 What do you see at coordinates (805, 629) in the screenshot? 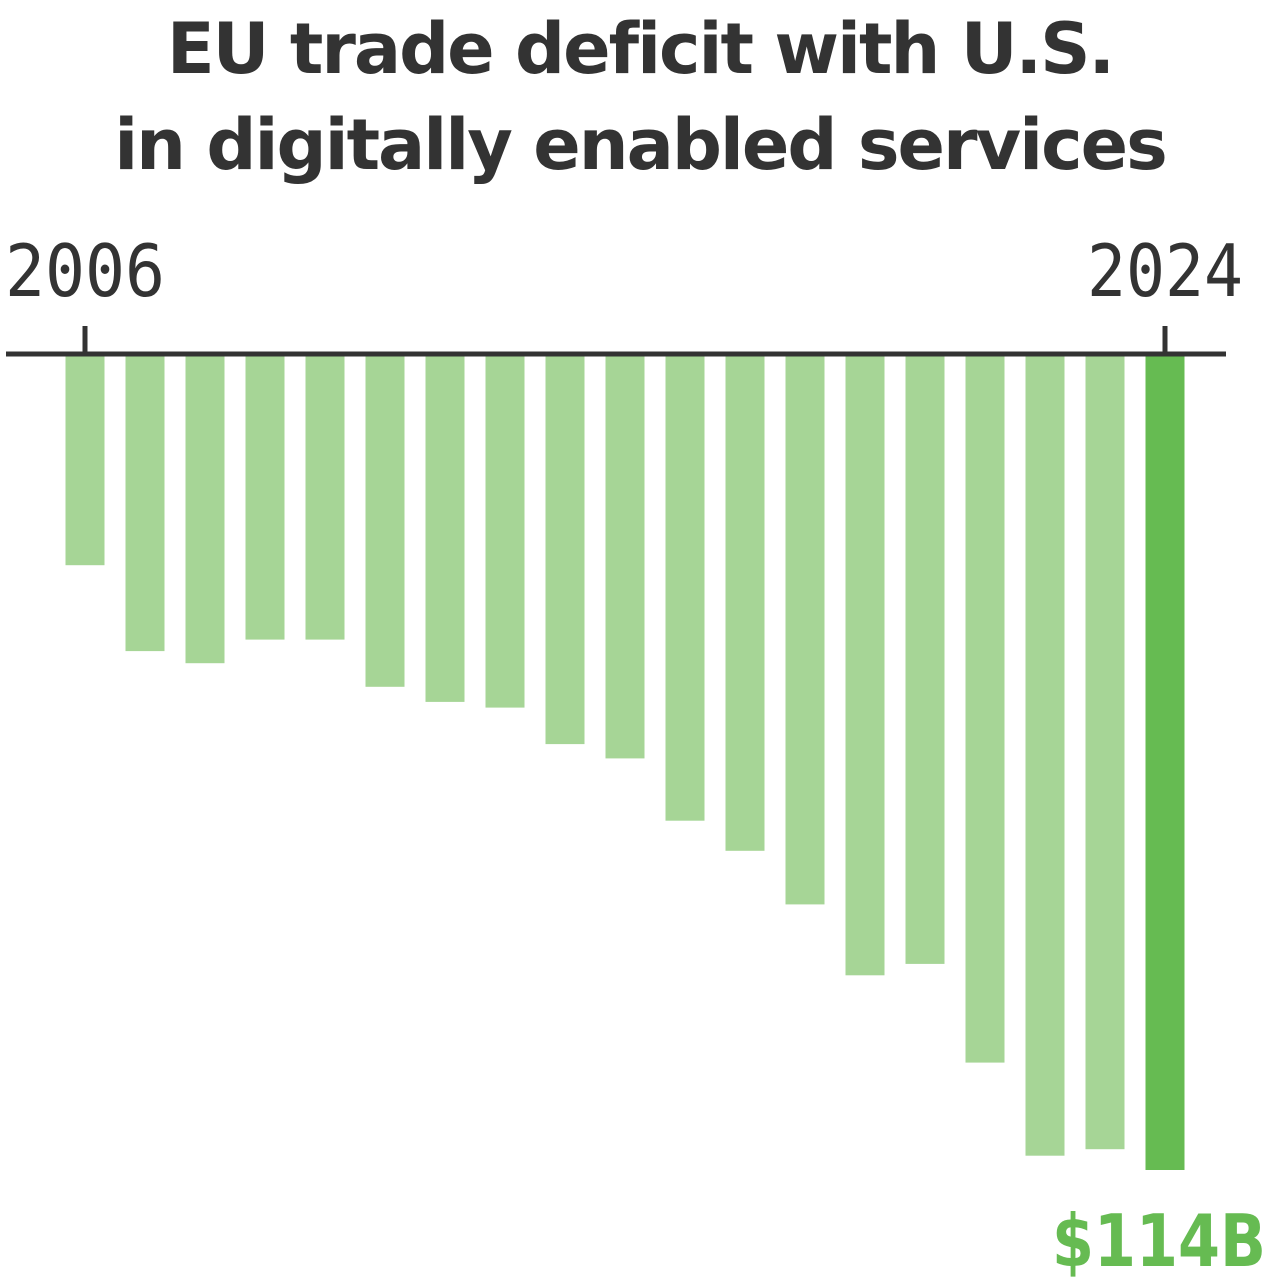
I see `bar-2018` at bounding box center [805, 629].